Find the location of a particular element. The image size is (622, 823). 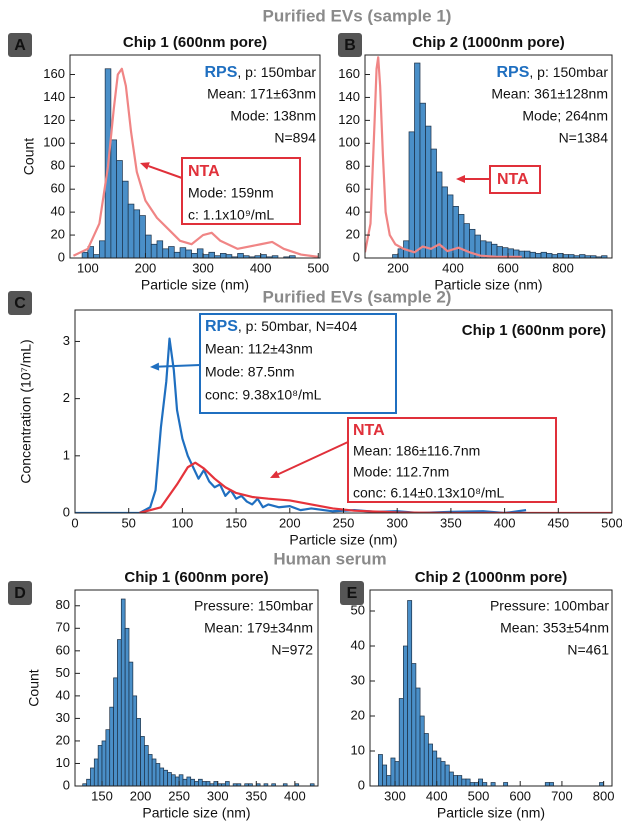

plot-data is located at coordinates (486, 157).